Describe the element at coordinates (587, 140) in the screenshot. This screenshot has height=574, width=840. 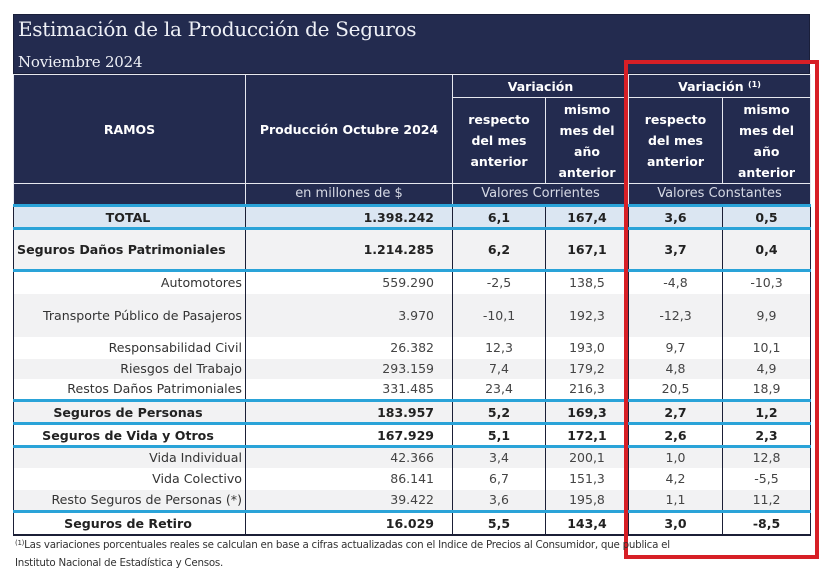
I see `col-header-corr-ano: mismo mes del año anterior` at that location.